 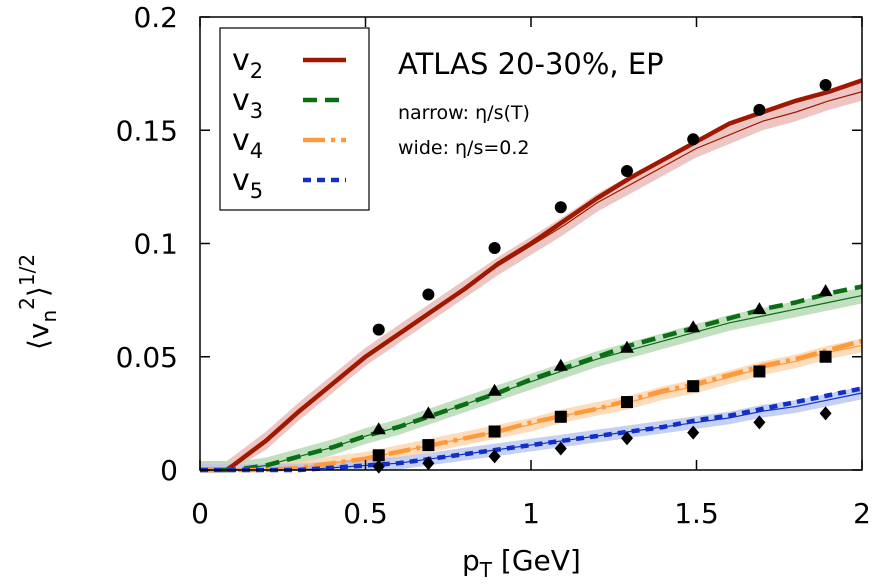 What do you see at coordinates (862, 513) in the screenshot?
I see `x-tick-label: 2` at bounding box center [862, 513].